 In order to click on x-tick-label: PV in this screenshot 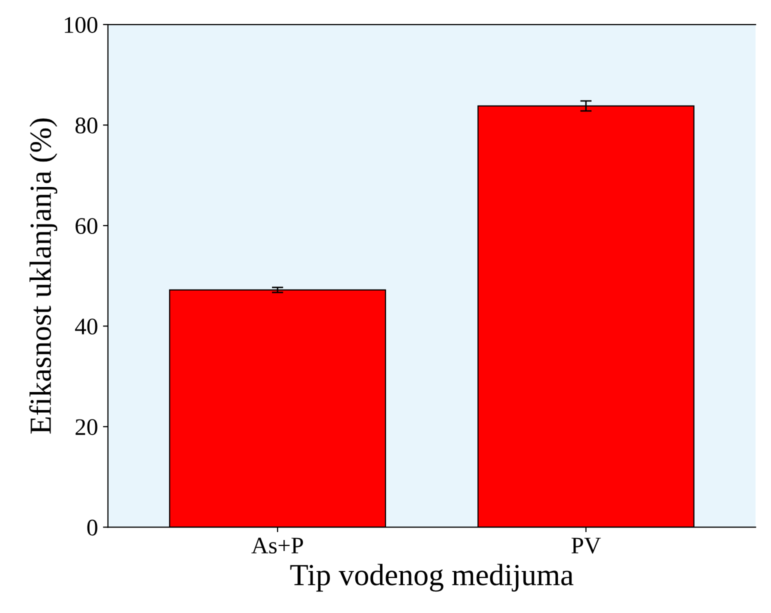, I will do `click(586, 546)`.